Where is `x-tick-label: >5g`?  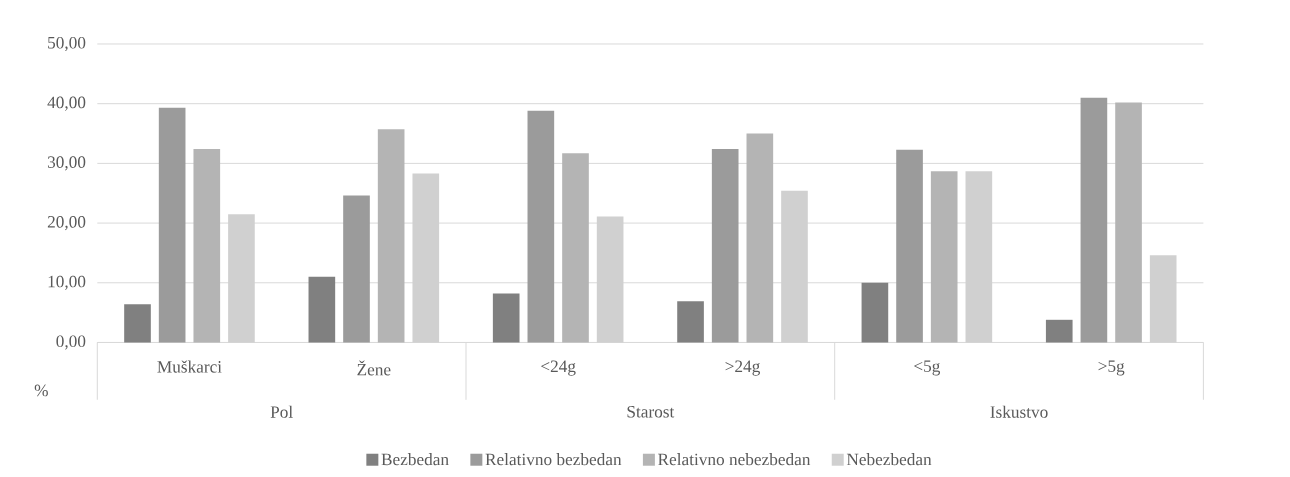
x-tick-label: >5g is located at coordinates (1111, 368).